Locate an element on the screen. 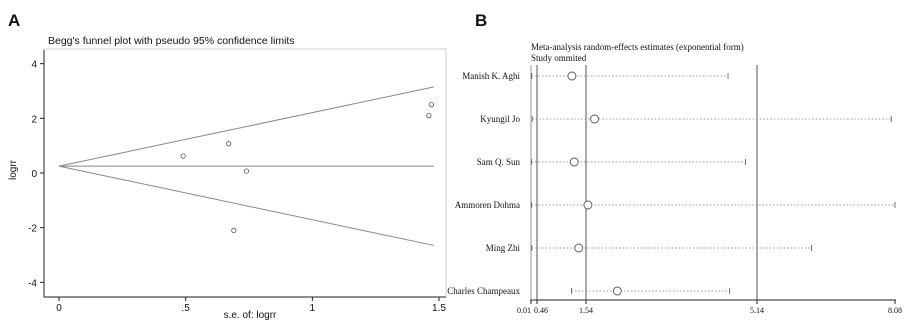 The height and width of the screenshot is (321, 906). study-label: Charles Champeaux is located at coordinates (483, 291).